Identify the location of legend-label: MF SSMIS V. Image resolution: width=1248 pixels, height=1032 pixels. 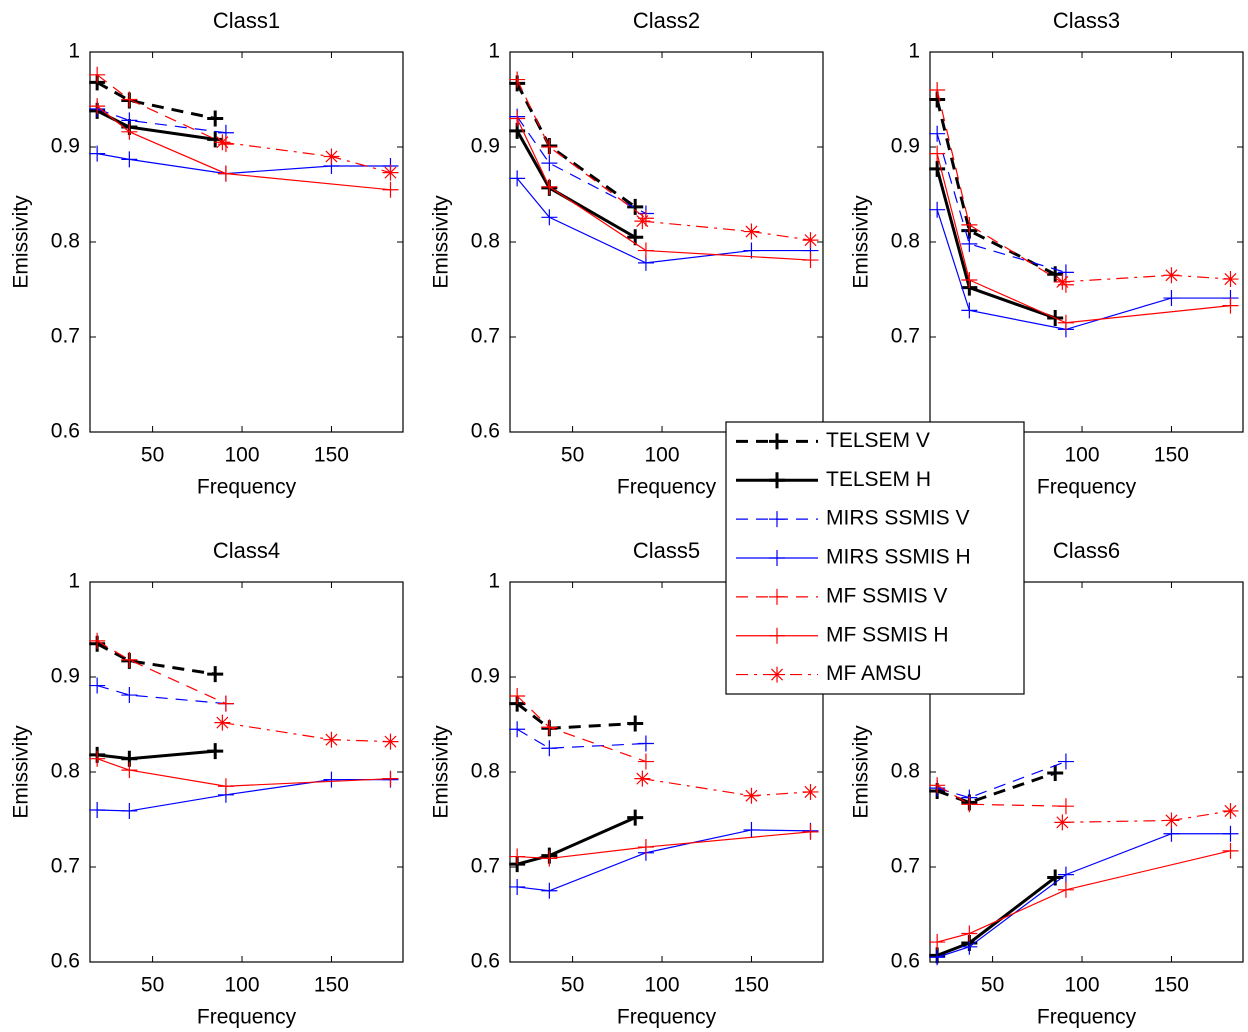
(886, 595).